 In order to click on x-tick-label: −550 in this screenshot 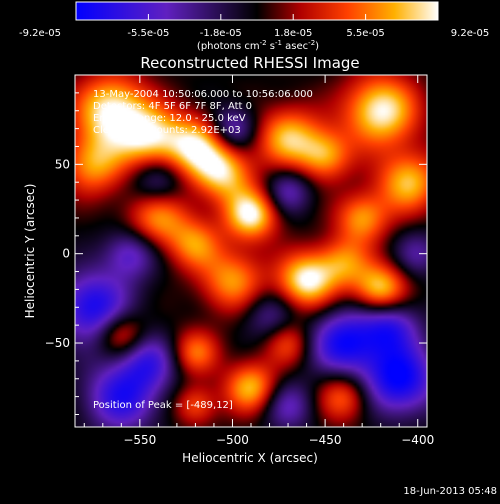, I will do `click(139, 440)`.